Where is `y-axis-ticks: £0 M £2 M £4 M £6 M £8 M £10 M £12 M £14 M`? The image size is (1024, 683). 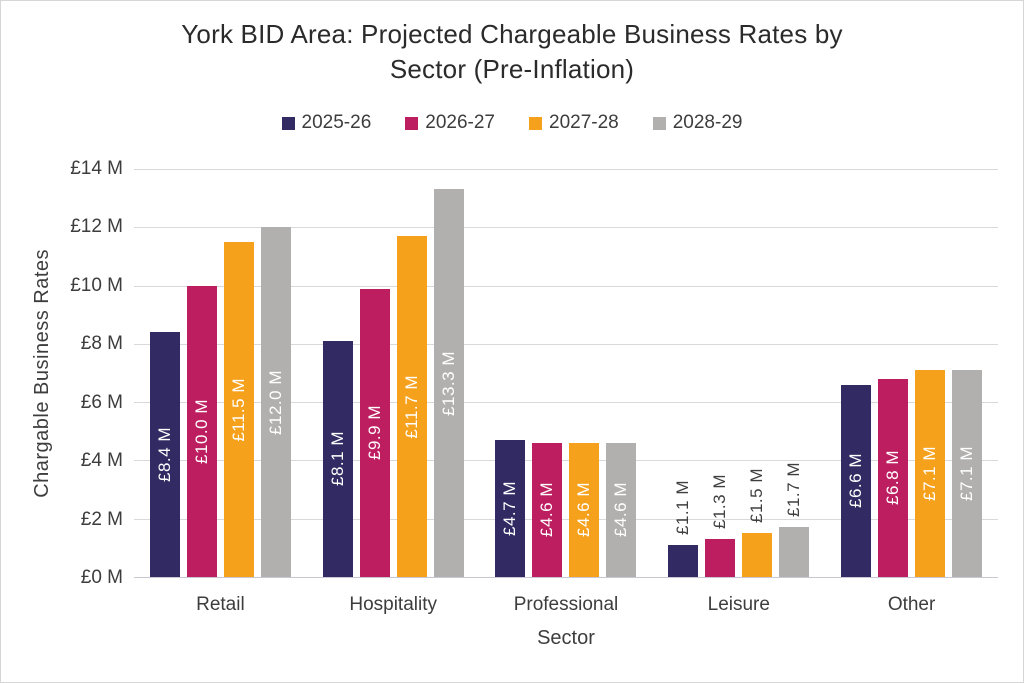
y-axis-ticks: £0 M £2 M £4 M £6 M £8 M £10 M £12 M £14 M is located at coordinates (62, 373).